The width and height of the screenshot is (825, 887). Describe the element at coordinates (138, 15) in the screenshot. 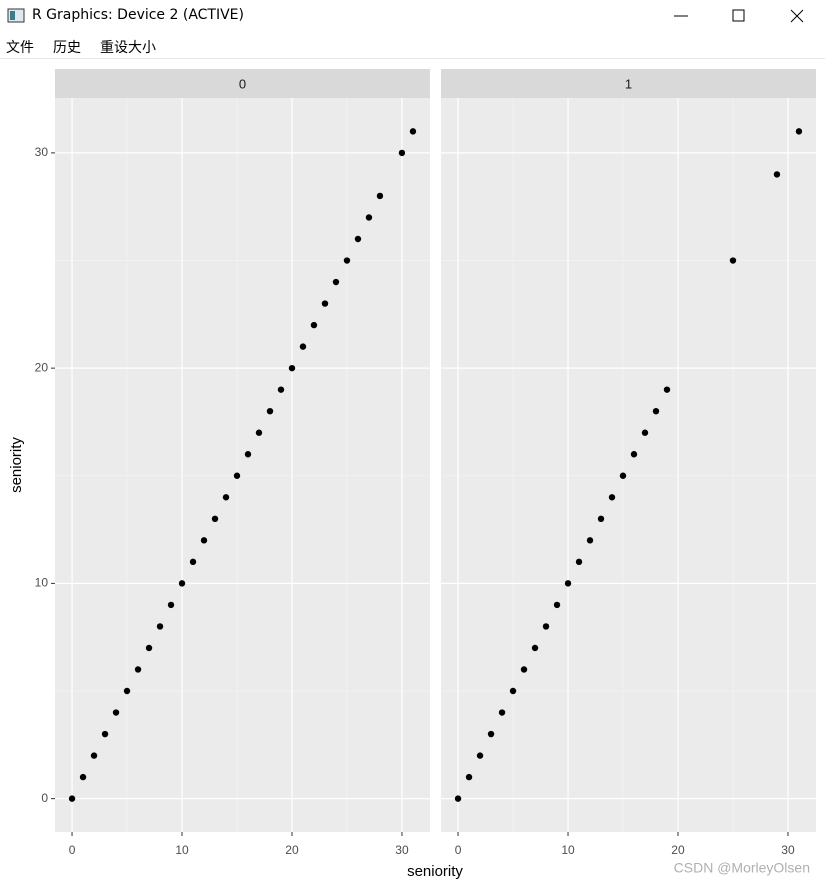

I see `window-title: R Graphics: Device 2 (ACTIVE)` at that location.